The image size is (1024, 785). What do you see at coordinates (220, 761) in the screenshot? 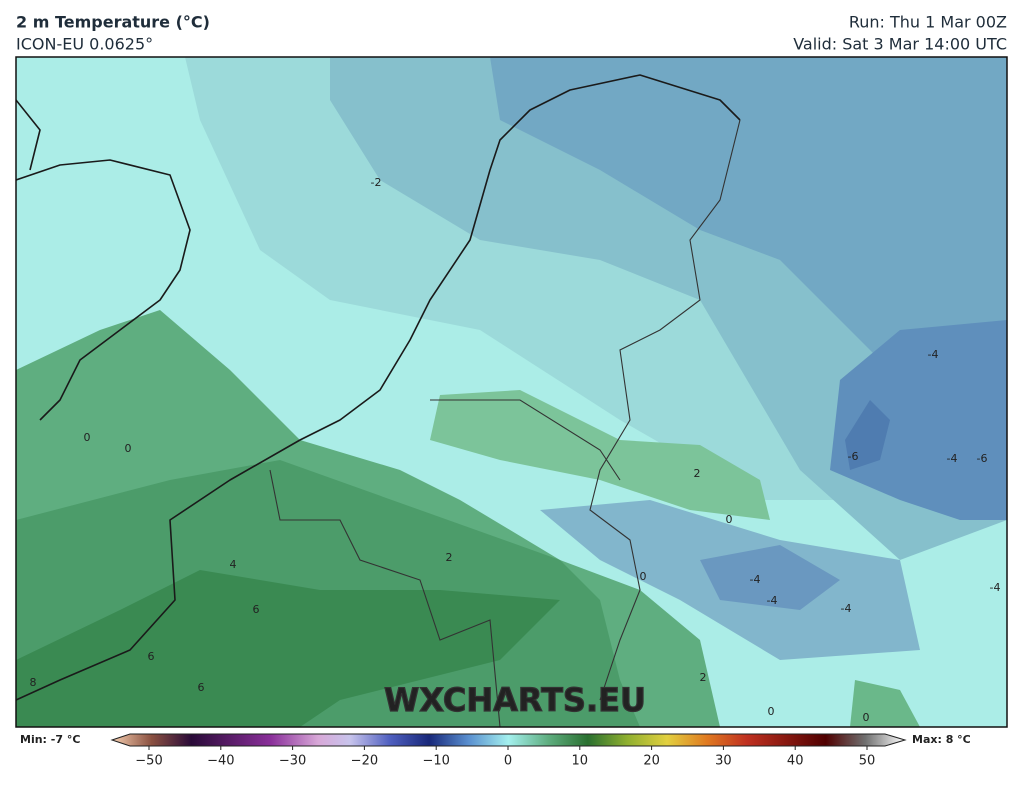
I see `colorbar-tick-label: −40` at bounding box center [220, 761].